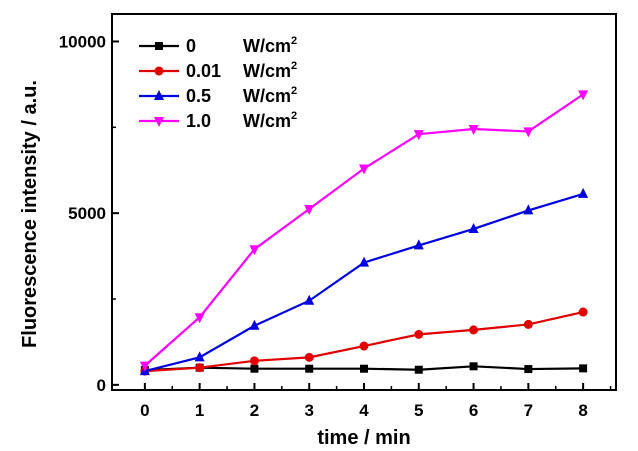 This screenshot has width=638, height=451. What do you see at coordinates (218, 120) in the screenshot?
I see `legend-item: 1.0 W/cm2` at bounding box center [218, 120].